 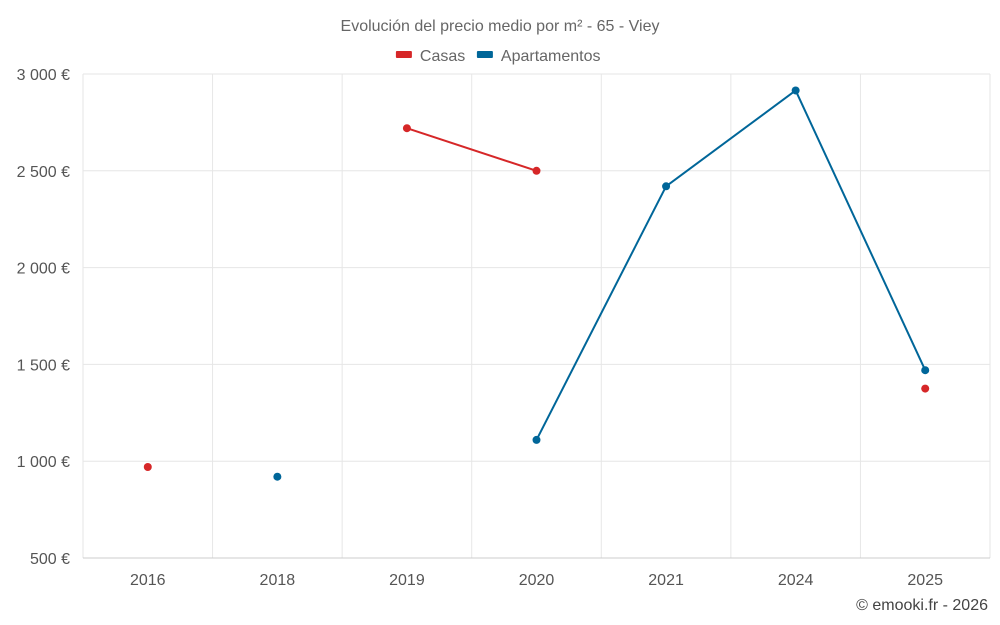 I want to click on y-tick-label: 500 €, so click(x=50, y=559).